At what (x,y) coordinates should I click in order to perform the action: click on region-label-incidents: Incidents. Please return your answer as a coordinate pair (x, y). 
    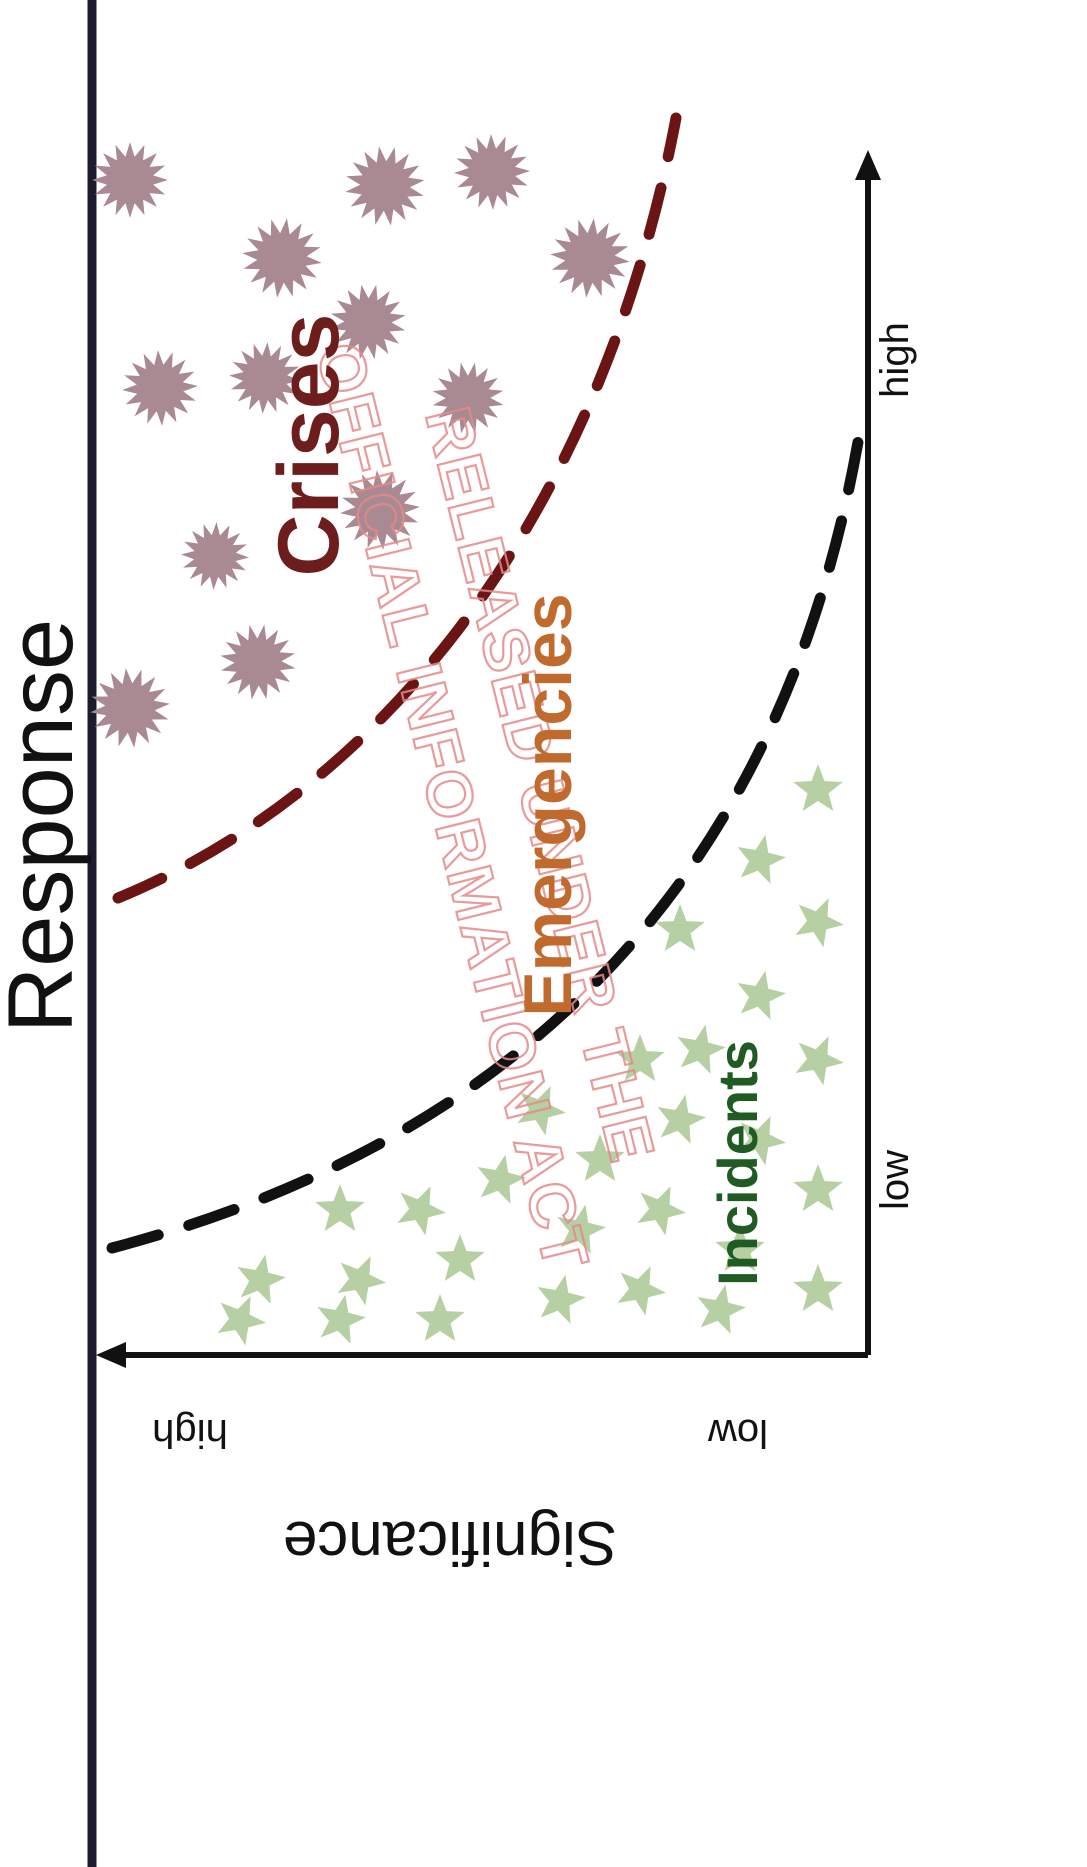
    Looking at the image, I should click on (737, 1163).